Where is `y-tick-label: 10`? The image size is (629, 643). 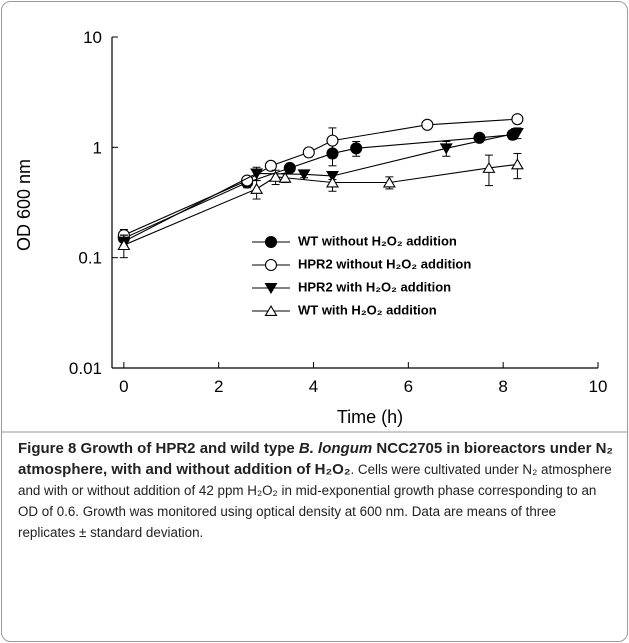 y-tick-label: 10 is located at coordinates (92, 37).